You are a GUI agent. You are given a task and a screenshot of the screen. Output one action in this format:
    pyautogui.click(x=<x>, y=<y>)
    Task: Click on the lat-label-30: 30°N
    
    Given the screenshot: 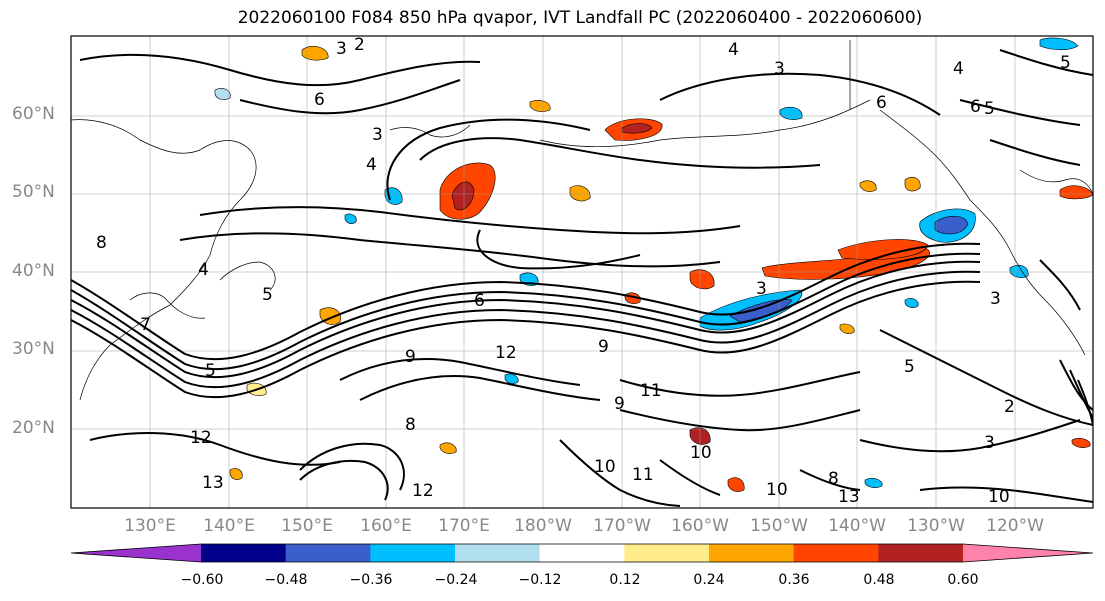 What is the action you would take?
    pyautogui.click(x=33, y=349)
    